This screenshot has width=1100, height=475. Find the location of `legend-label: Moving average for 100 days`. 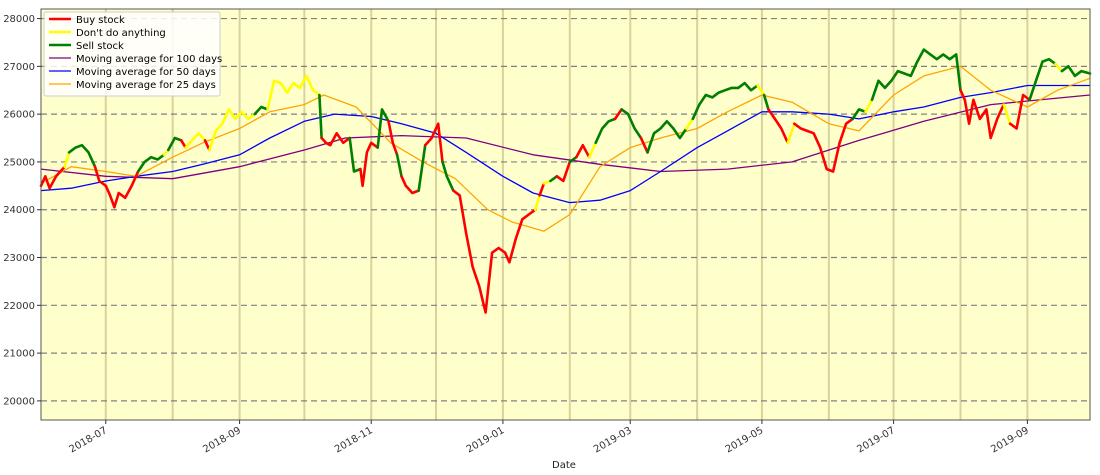

legend-label: Moving average for 100 days is located at coordinates (149, 59).